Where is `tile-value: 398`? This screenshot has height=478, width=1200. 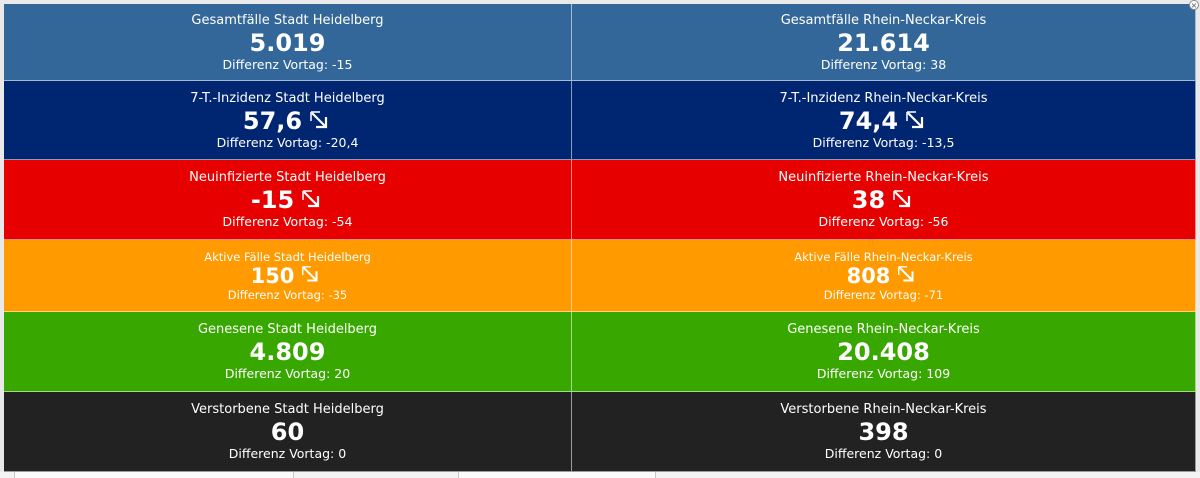 tile-value: 398 is located at coordinates (883, 432).